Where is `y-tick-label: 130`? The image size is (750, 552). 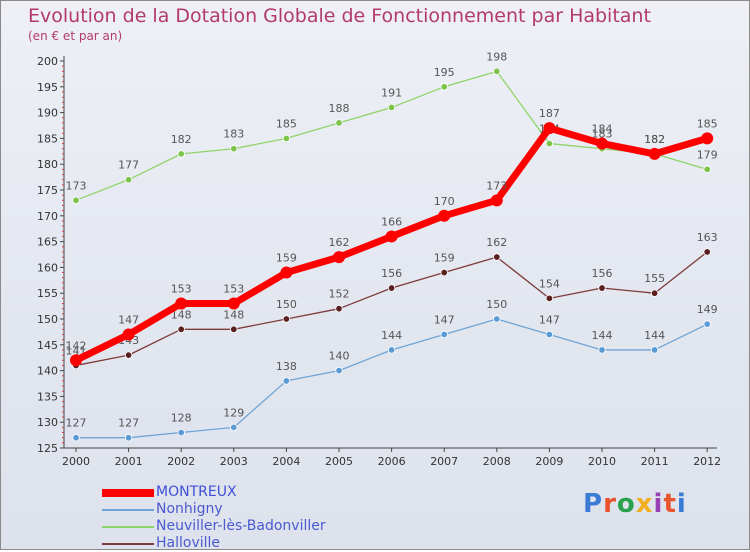 y-tick-label: 130 is located at coordinates (47, 422).